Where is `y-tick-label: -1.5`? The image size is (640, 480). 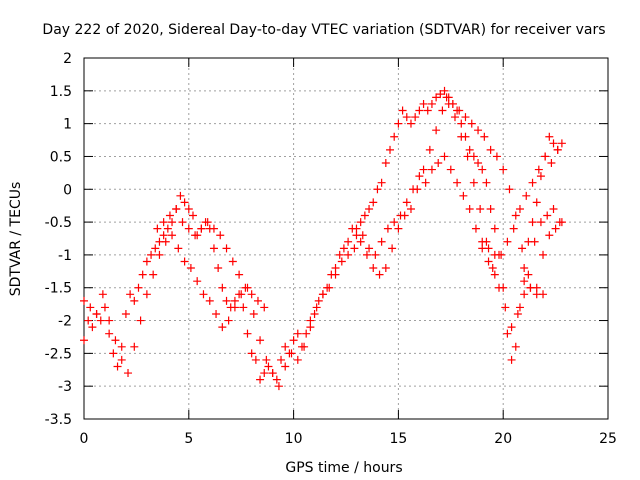
y-tick-label: -1.5 is located at coordinates (58, 289).